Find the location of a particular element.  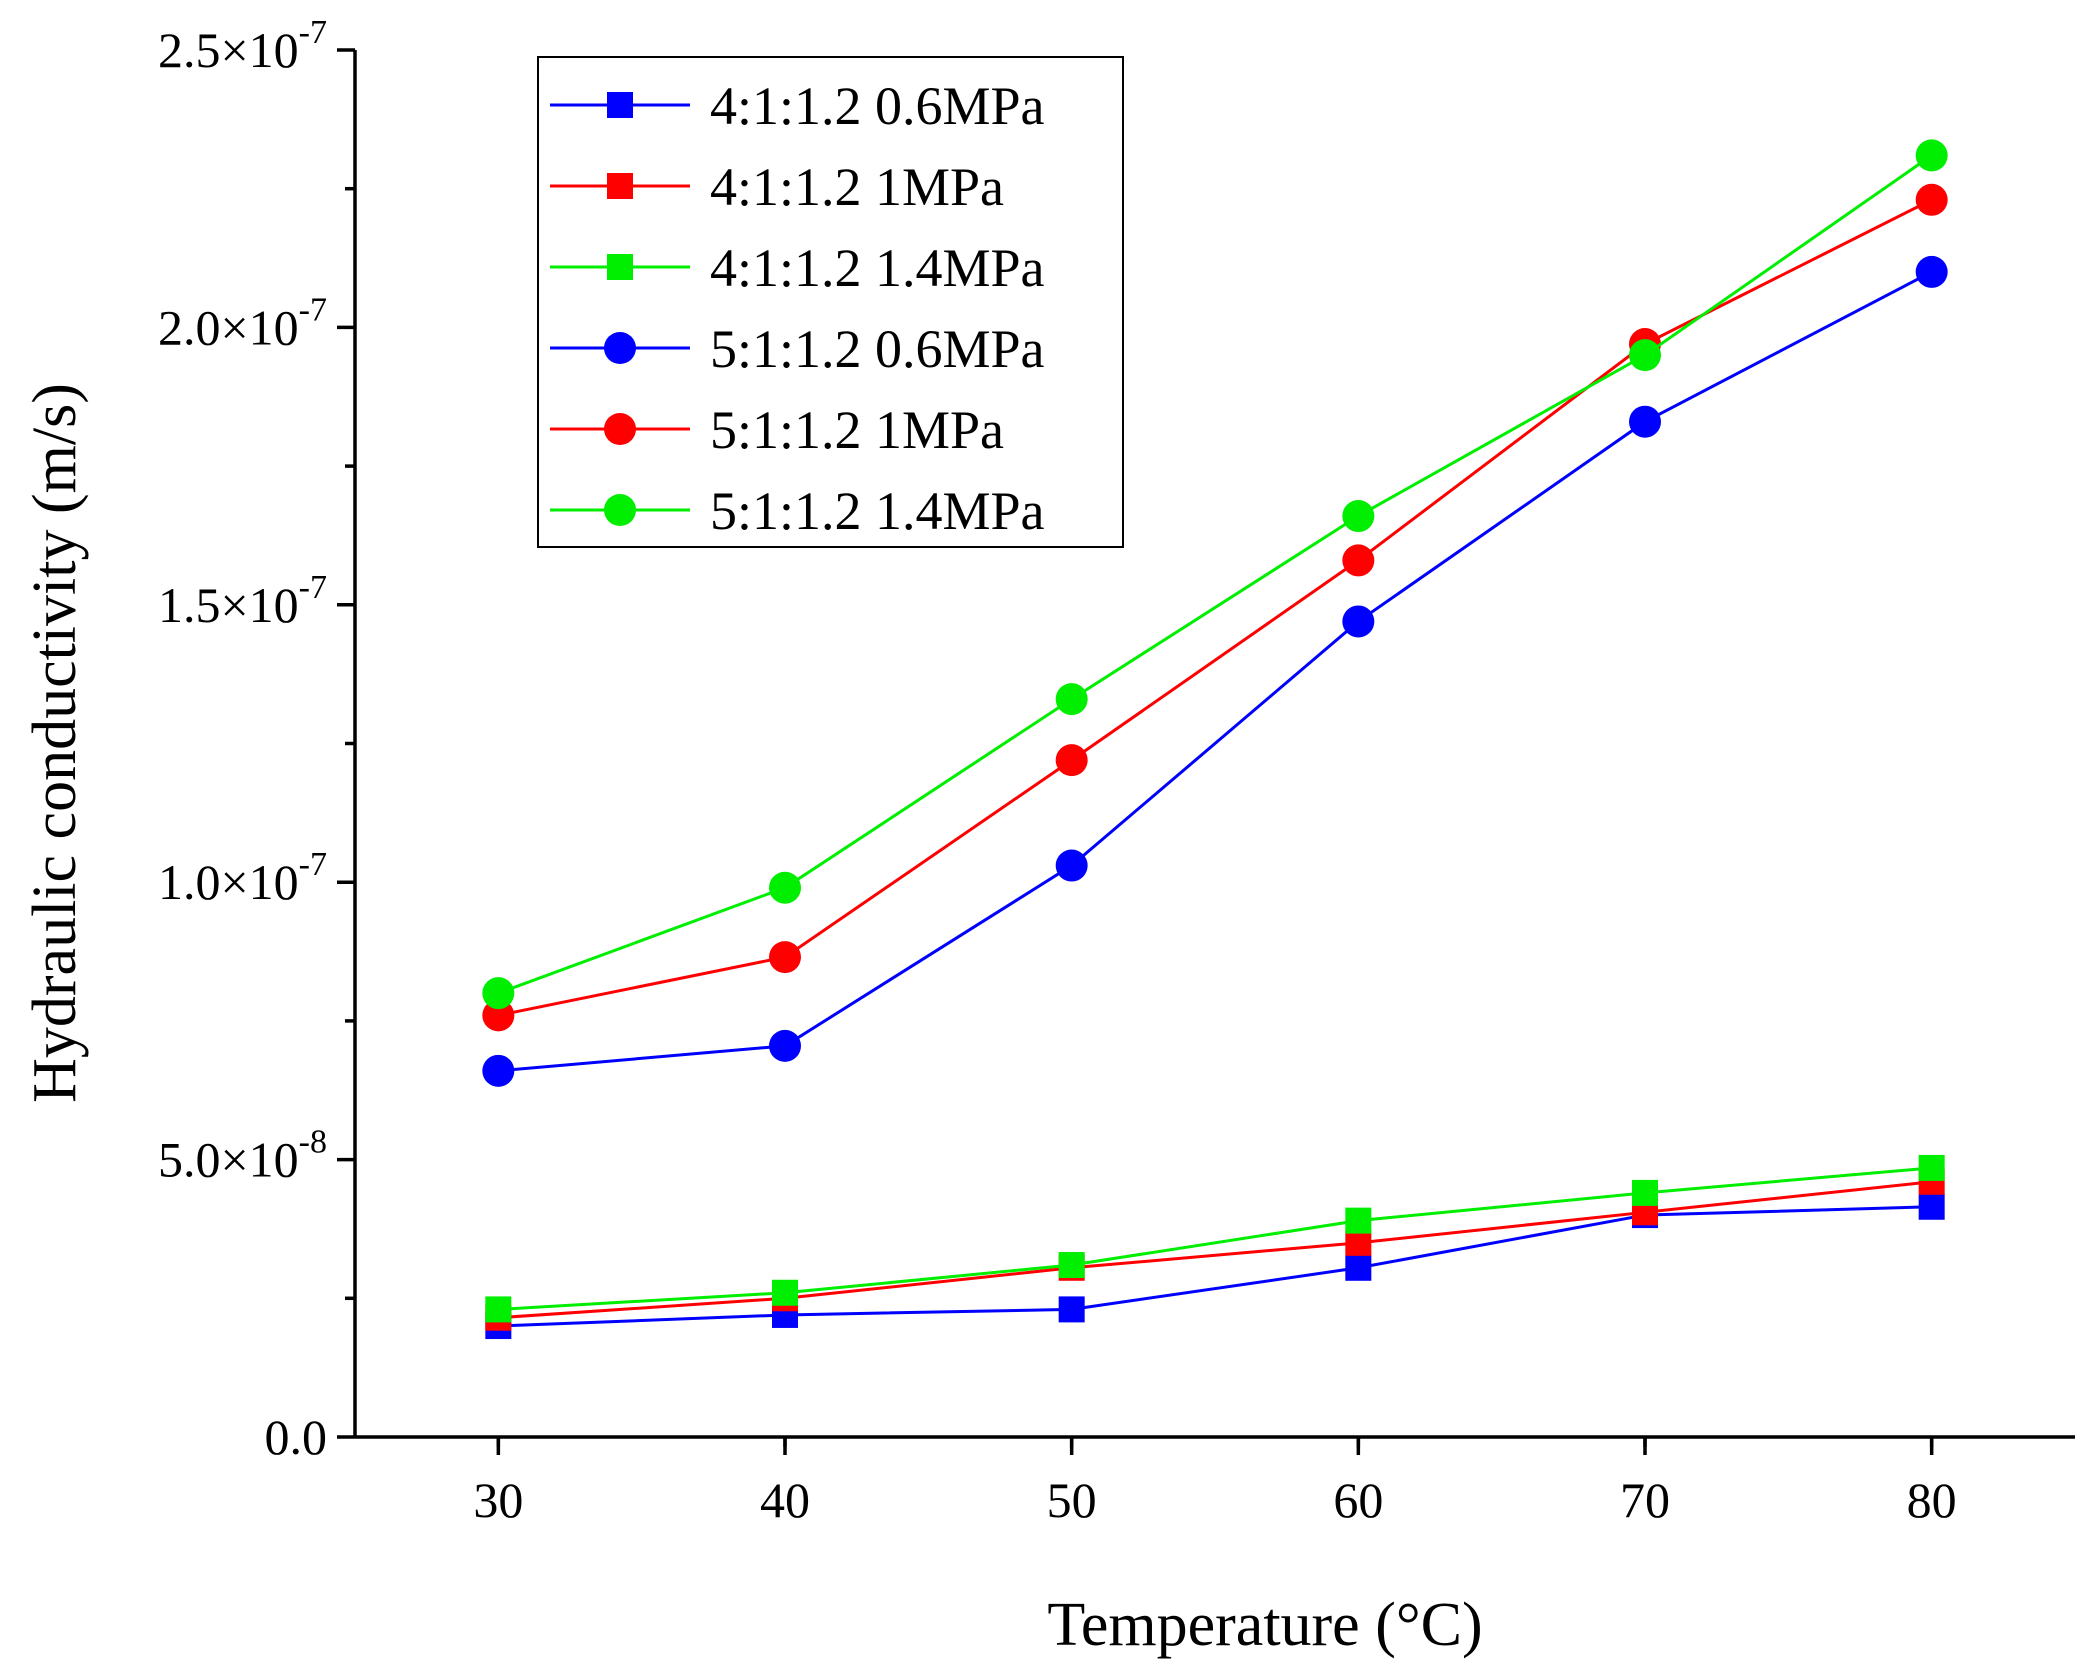

y-tick-label: 2.5×10⁻⁷ is located at coordinates (242, 46).